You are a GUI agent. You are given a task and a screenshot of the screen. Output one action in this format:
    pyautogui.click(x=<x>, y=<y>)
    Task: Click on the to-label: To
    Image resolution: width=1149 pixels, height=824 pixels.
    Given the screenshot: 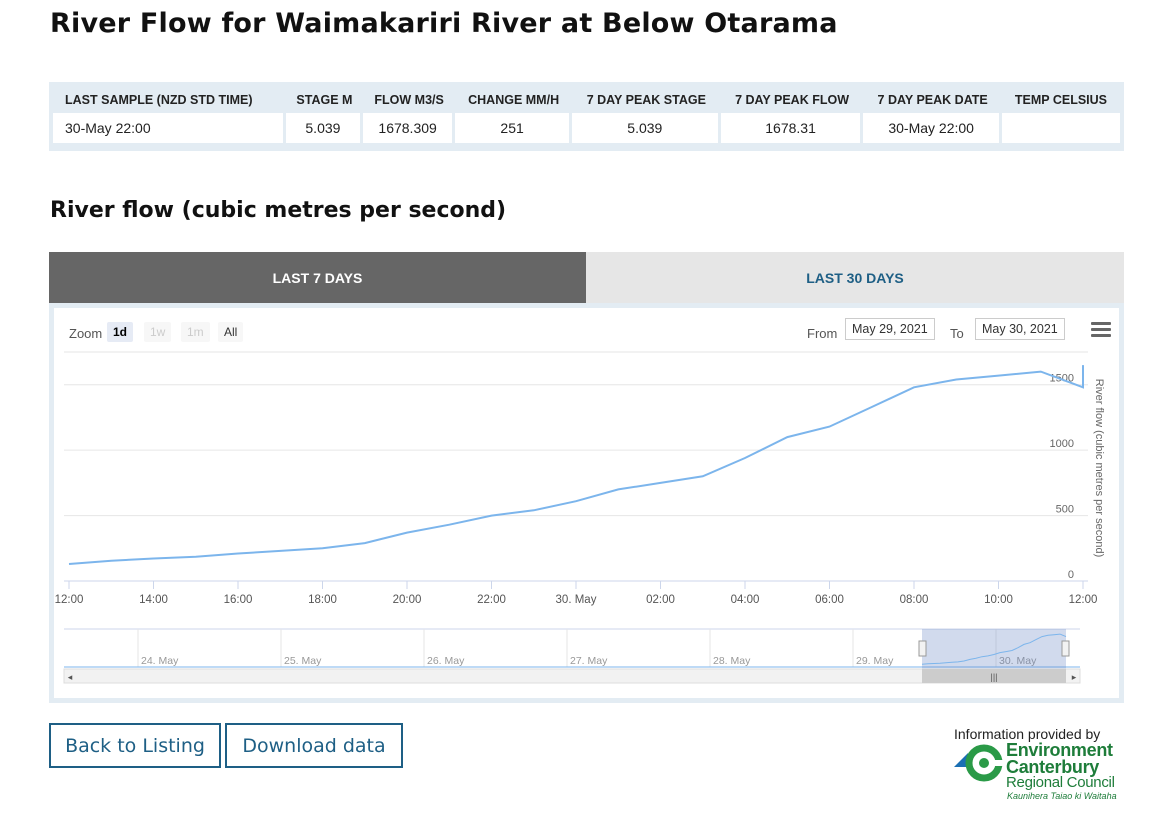 What is the action you would take?
    pyautogui.click(x=957, y=333)
    